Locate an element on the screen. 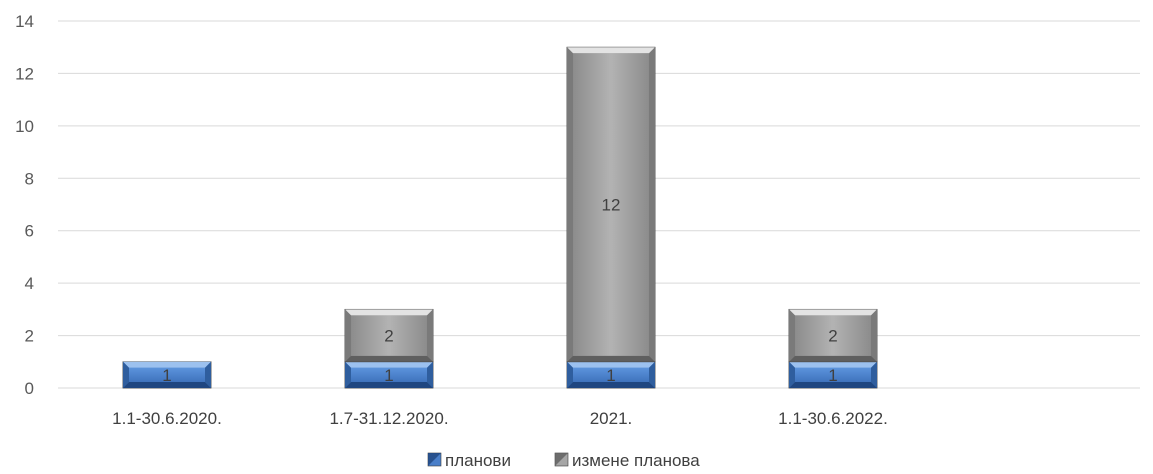 The width and height of the screenshot is (1153, 474). y-tick-label: 10 is located at coordinates (24, 126).